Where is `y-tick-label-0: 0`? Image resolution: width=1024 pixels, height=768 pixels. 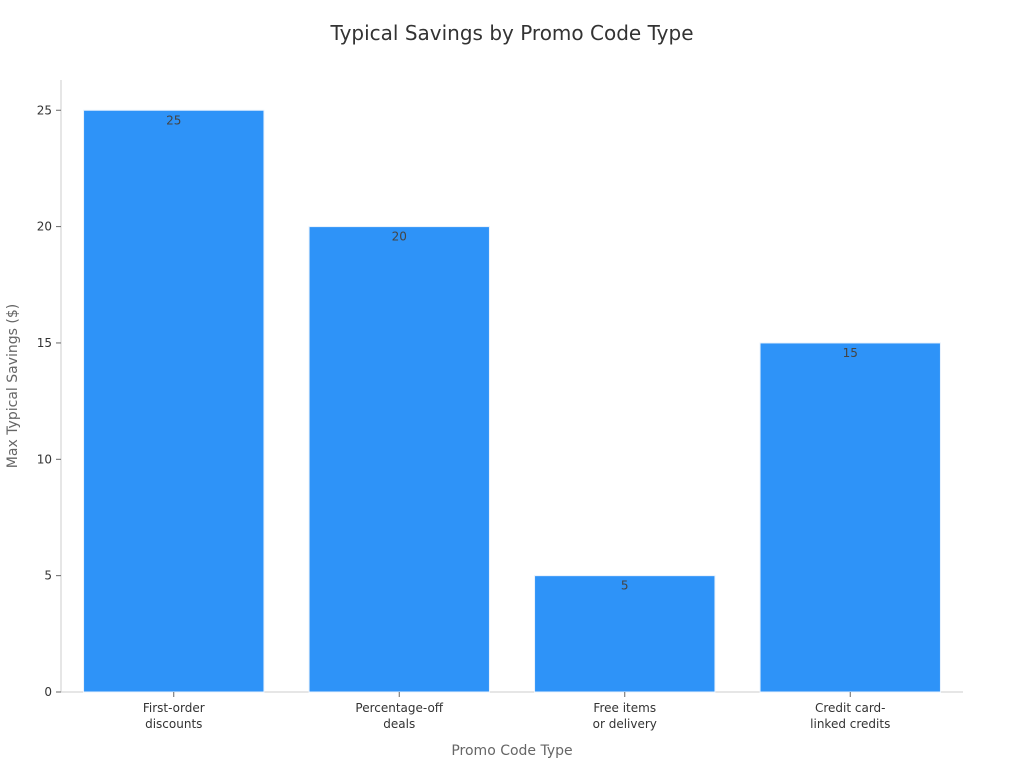 y-tick-label-0: 0 is located at coordinates (48, 692).